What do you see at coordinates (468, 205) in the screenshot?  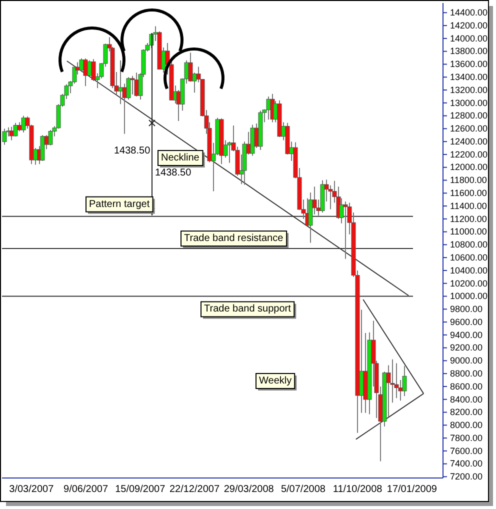 I see `y-tick-label: 11400.00` at bounding box center [468, 205].